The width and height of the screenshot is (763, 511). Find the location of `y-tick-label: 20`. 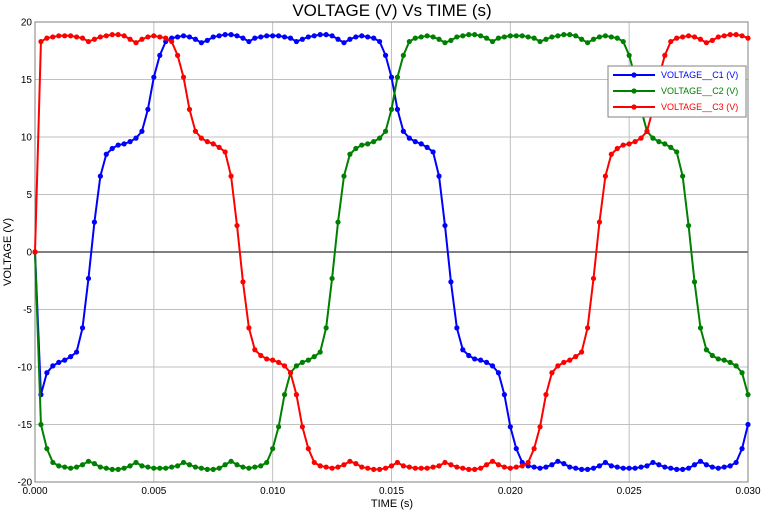

y-tick-label: 20 is located at coordinates (27, 23).